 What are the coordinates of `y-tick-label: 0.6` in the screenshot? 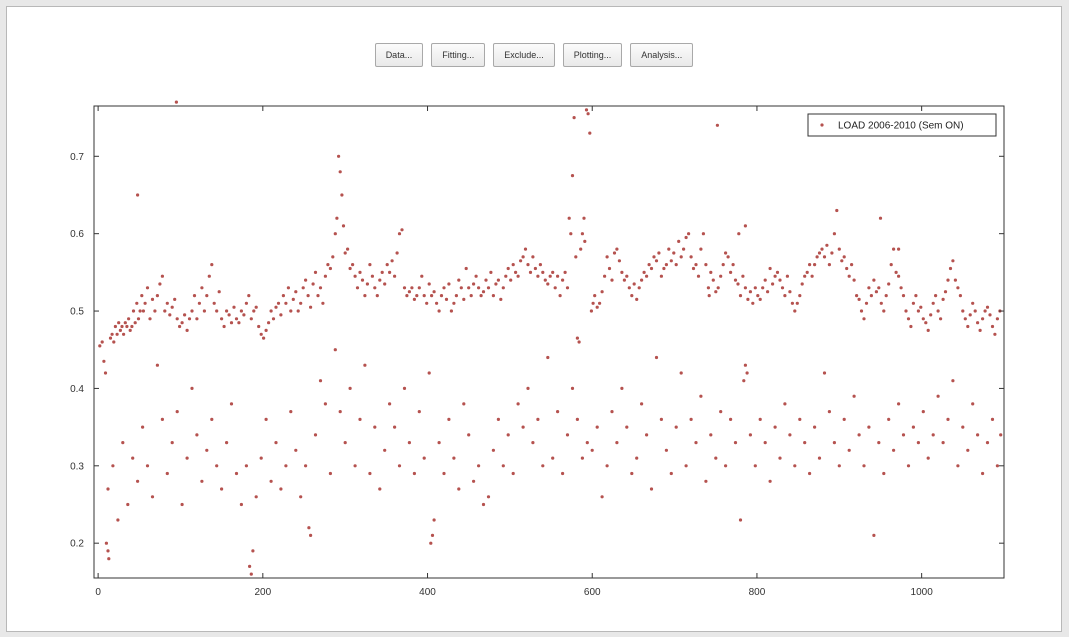 It's located at (77, 234).